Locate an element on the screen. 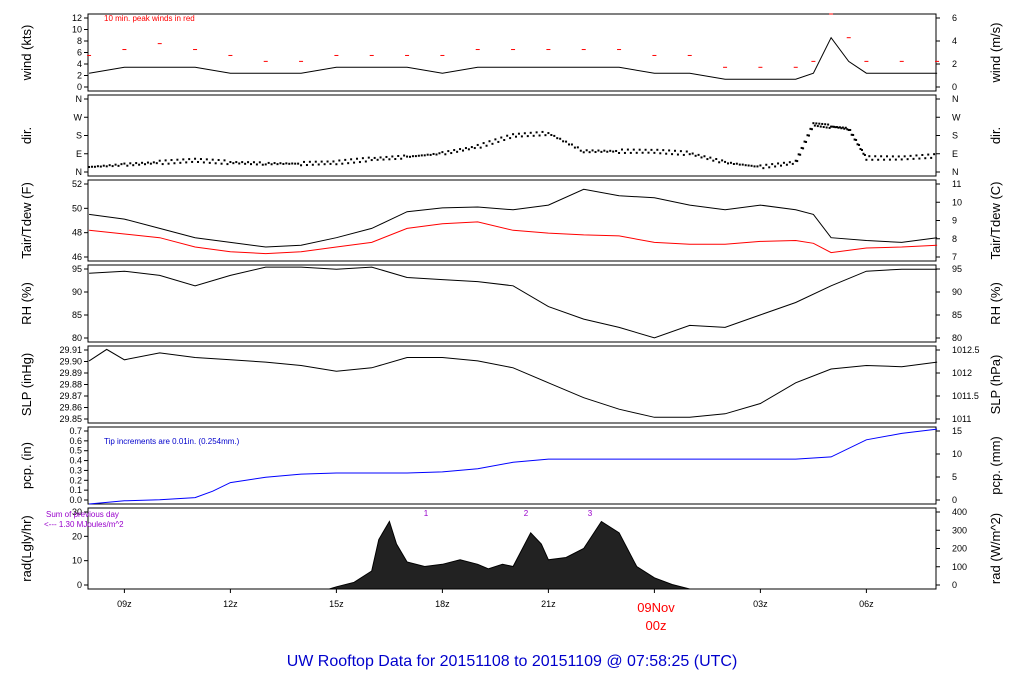  ylabel-left-rad: rad(Lgly/hr) is located at coordinates (26, 548).